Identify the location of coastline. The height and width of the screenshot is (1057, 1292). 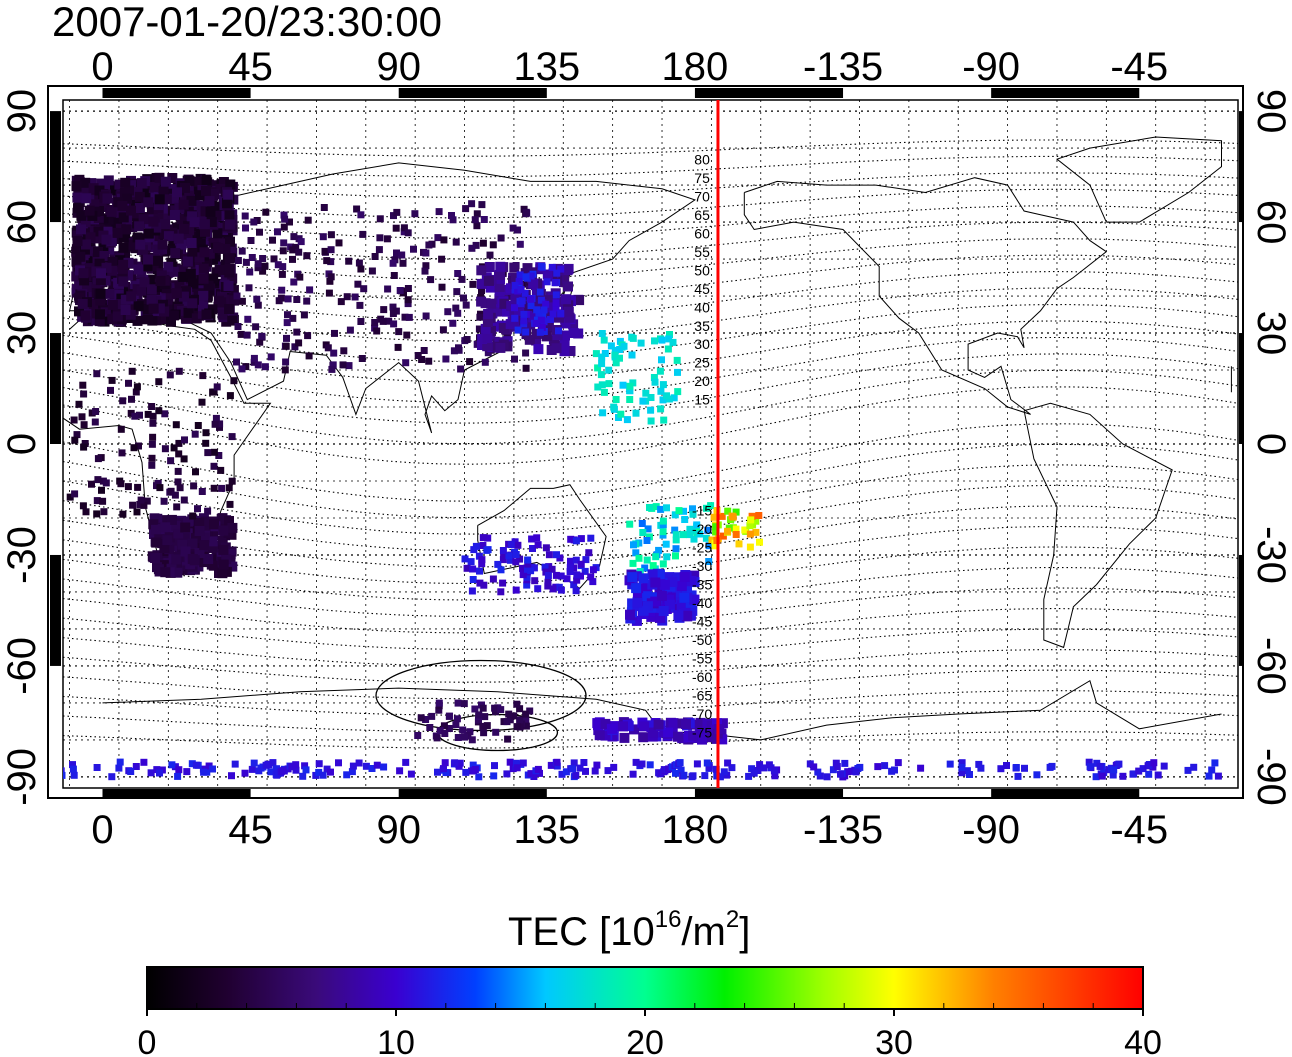
(925, 296).